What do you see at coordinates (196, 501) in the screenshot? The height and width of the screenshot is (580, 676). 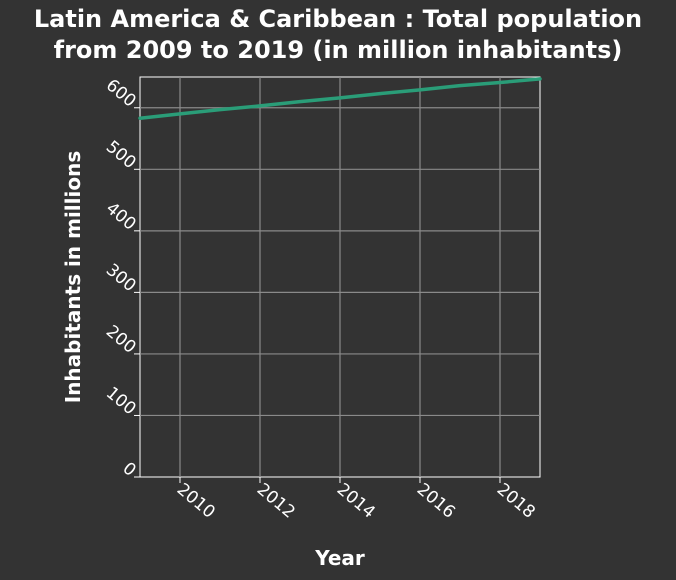 I see `x-tick-label: 2010` at bounding box center [196, 501].